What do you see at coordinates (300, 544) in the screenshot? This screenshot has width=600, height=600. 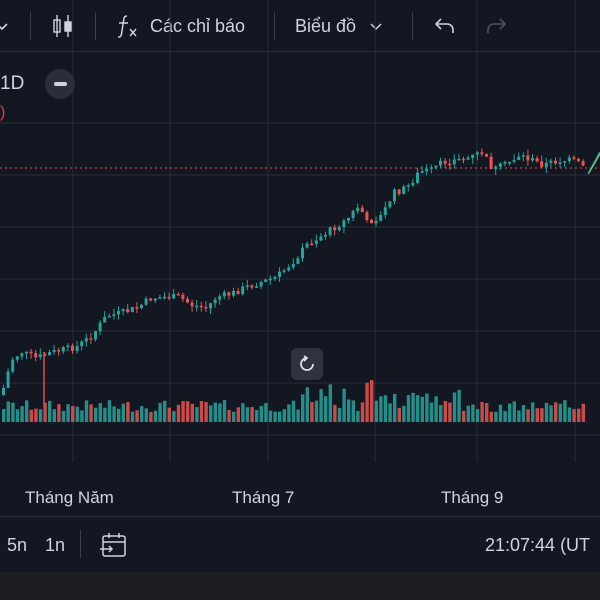 I see `bottom-toolbar: 5n 1n 21:07:44 (UT` at bounding box center [300, 544].